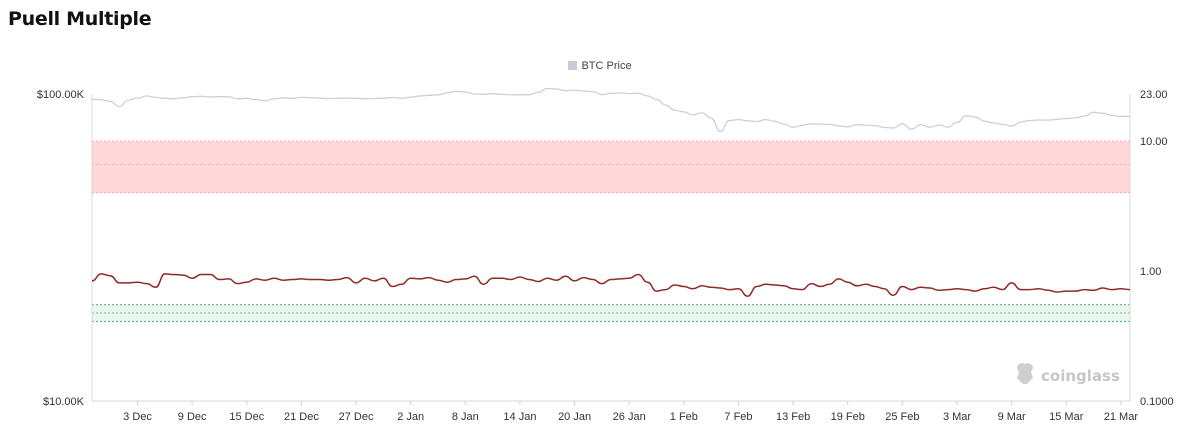 The width and height of the screenshot is (1200, 433). Describe the element at coordinates (848, 417) in the screenshot. I see `x-tick-label-13: 19 Feb` at that location.